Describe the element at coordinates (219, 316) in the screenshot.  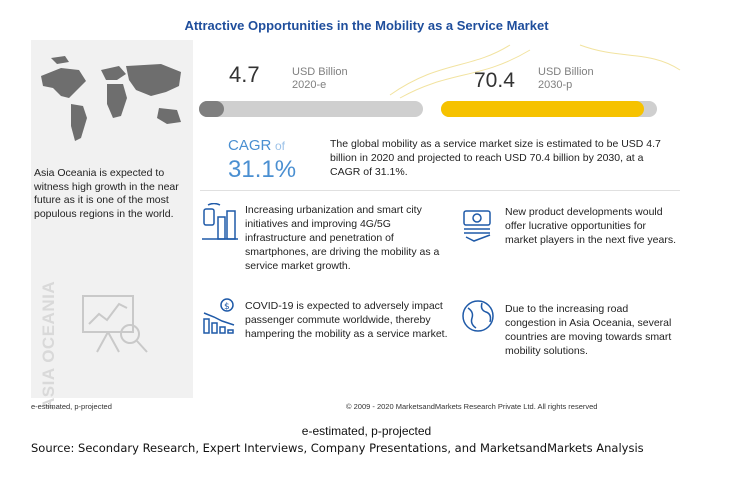
I see `dollar-decline-chart-icon: $` at that location.